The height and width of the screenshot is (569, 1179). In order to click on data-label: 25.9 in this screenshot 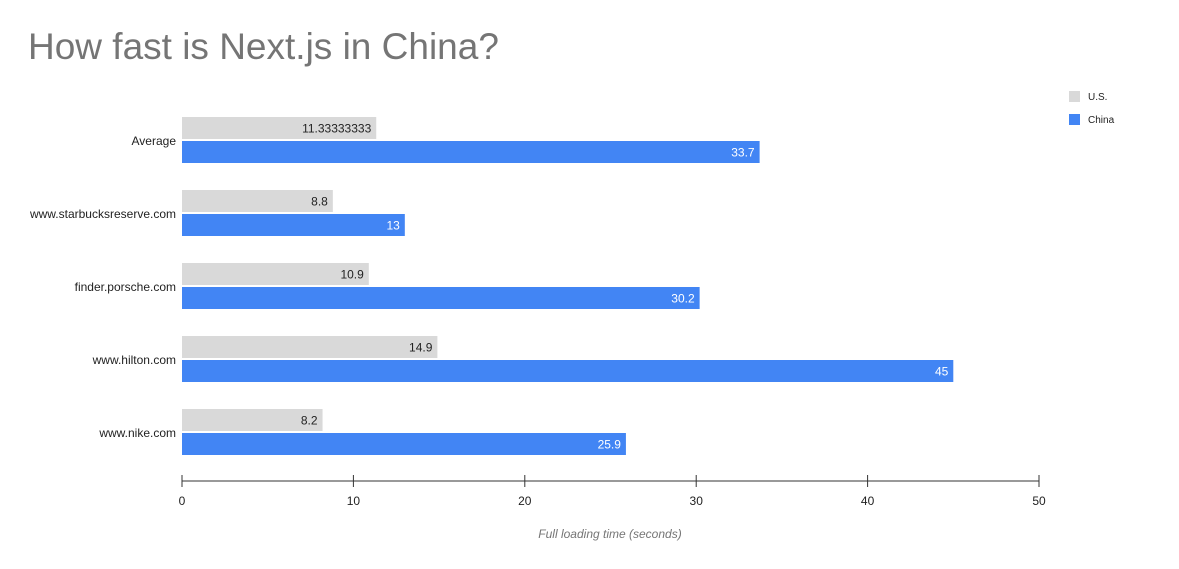, I will do `click(610, 445)`.